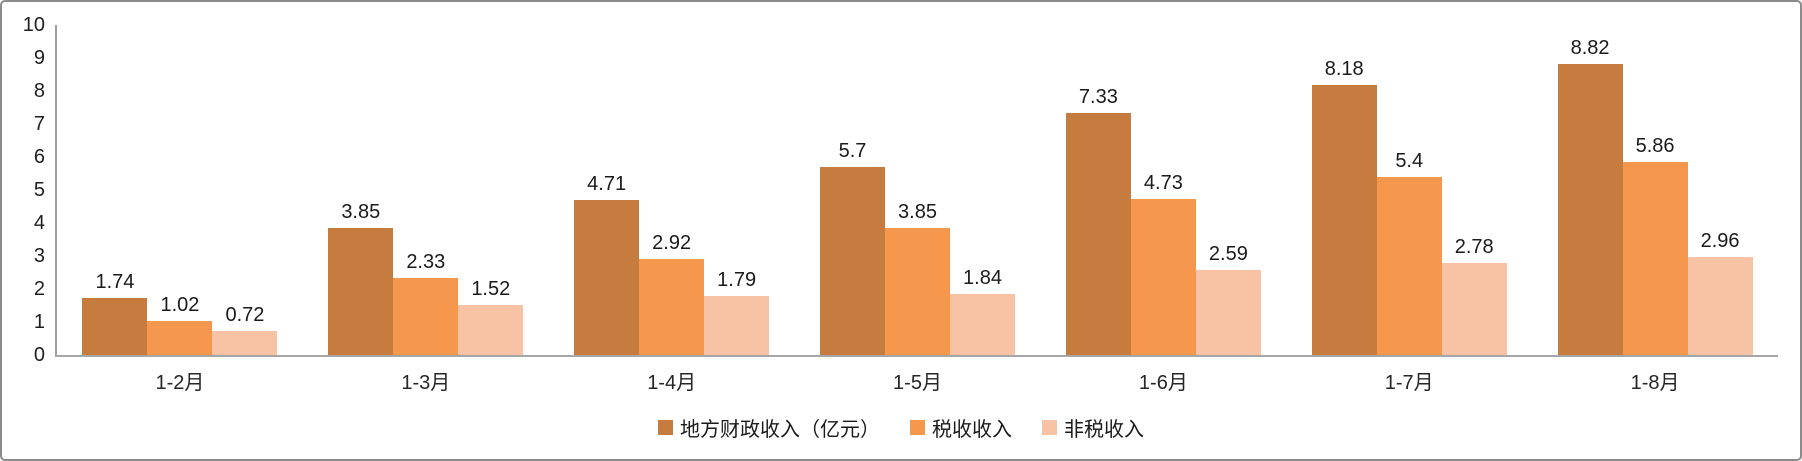 The image size is (1802, 461). Describe the element at coordinates (491, 288) in the screenshot. I see `data-label: 1.52` at that location.